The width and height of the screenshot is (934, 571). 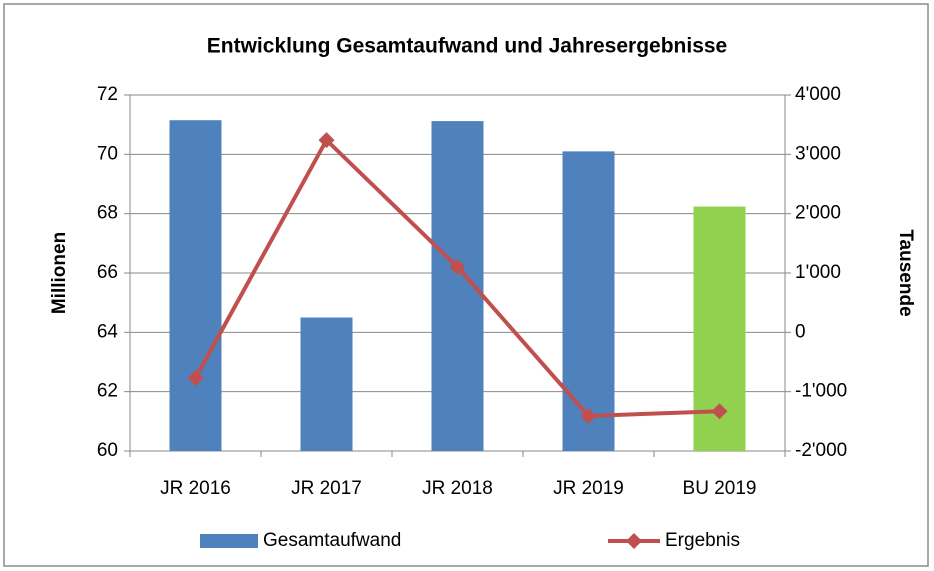 I want to click on y-tick-label: 66, so click(x=107, y=272).